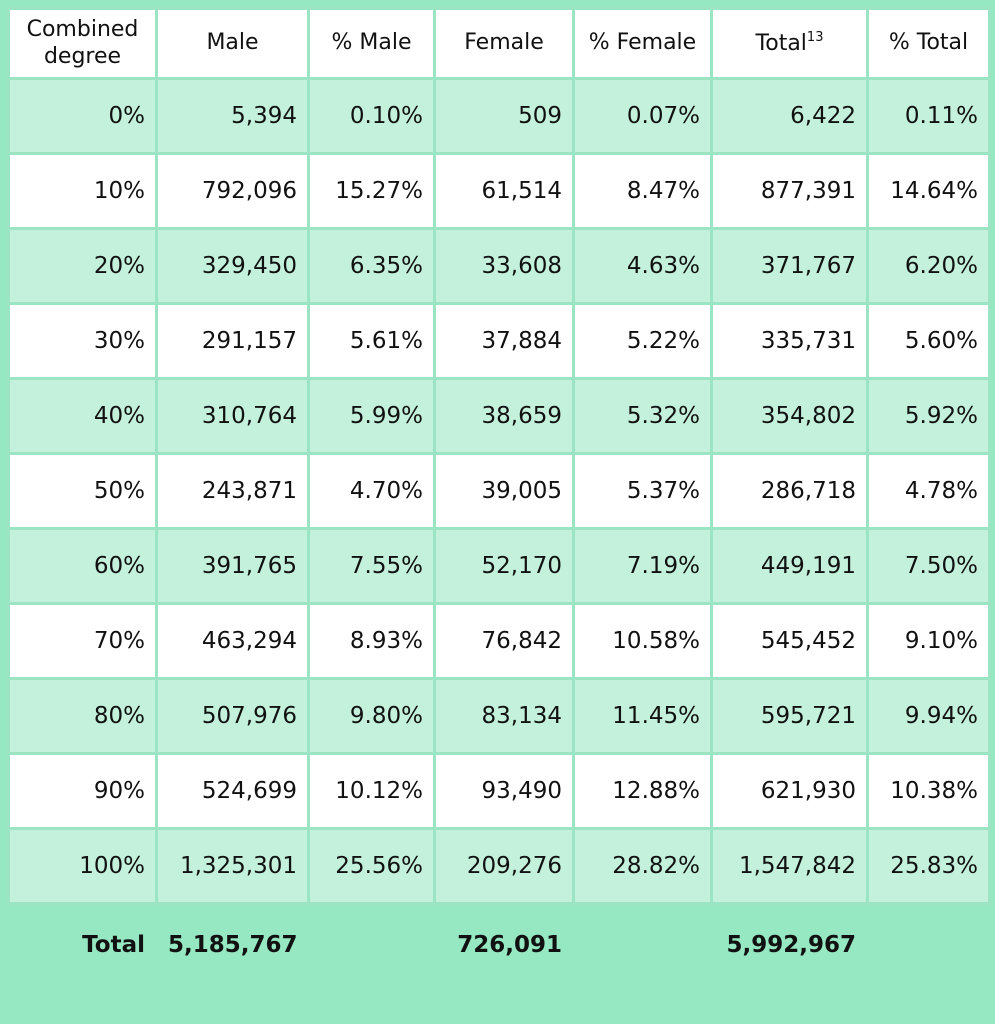  Describe the element at coordinates (789, 491) in the screenshot. I see `cell-total: 286,718` at that location.